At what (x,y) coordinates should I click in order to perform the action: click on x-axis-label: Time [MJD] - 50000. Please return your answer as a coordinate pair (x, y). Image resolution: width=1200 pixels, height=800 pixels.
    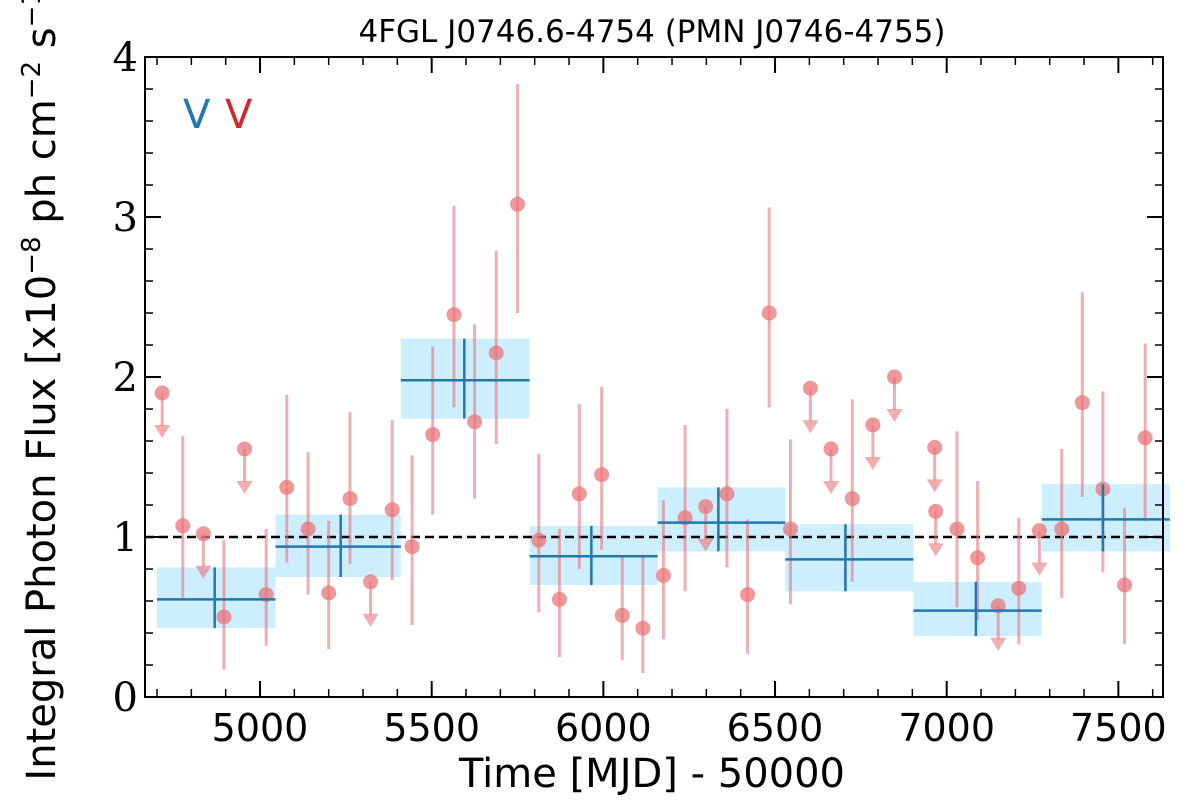
    Looking at the image, I should click on (651, 774).